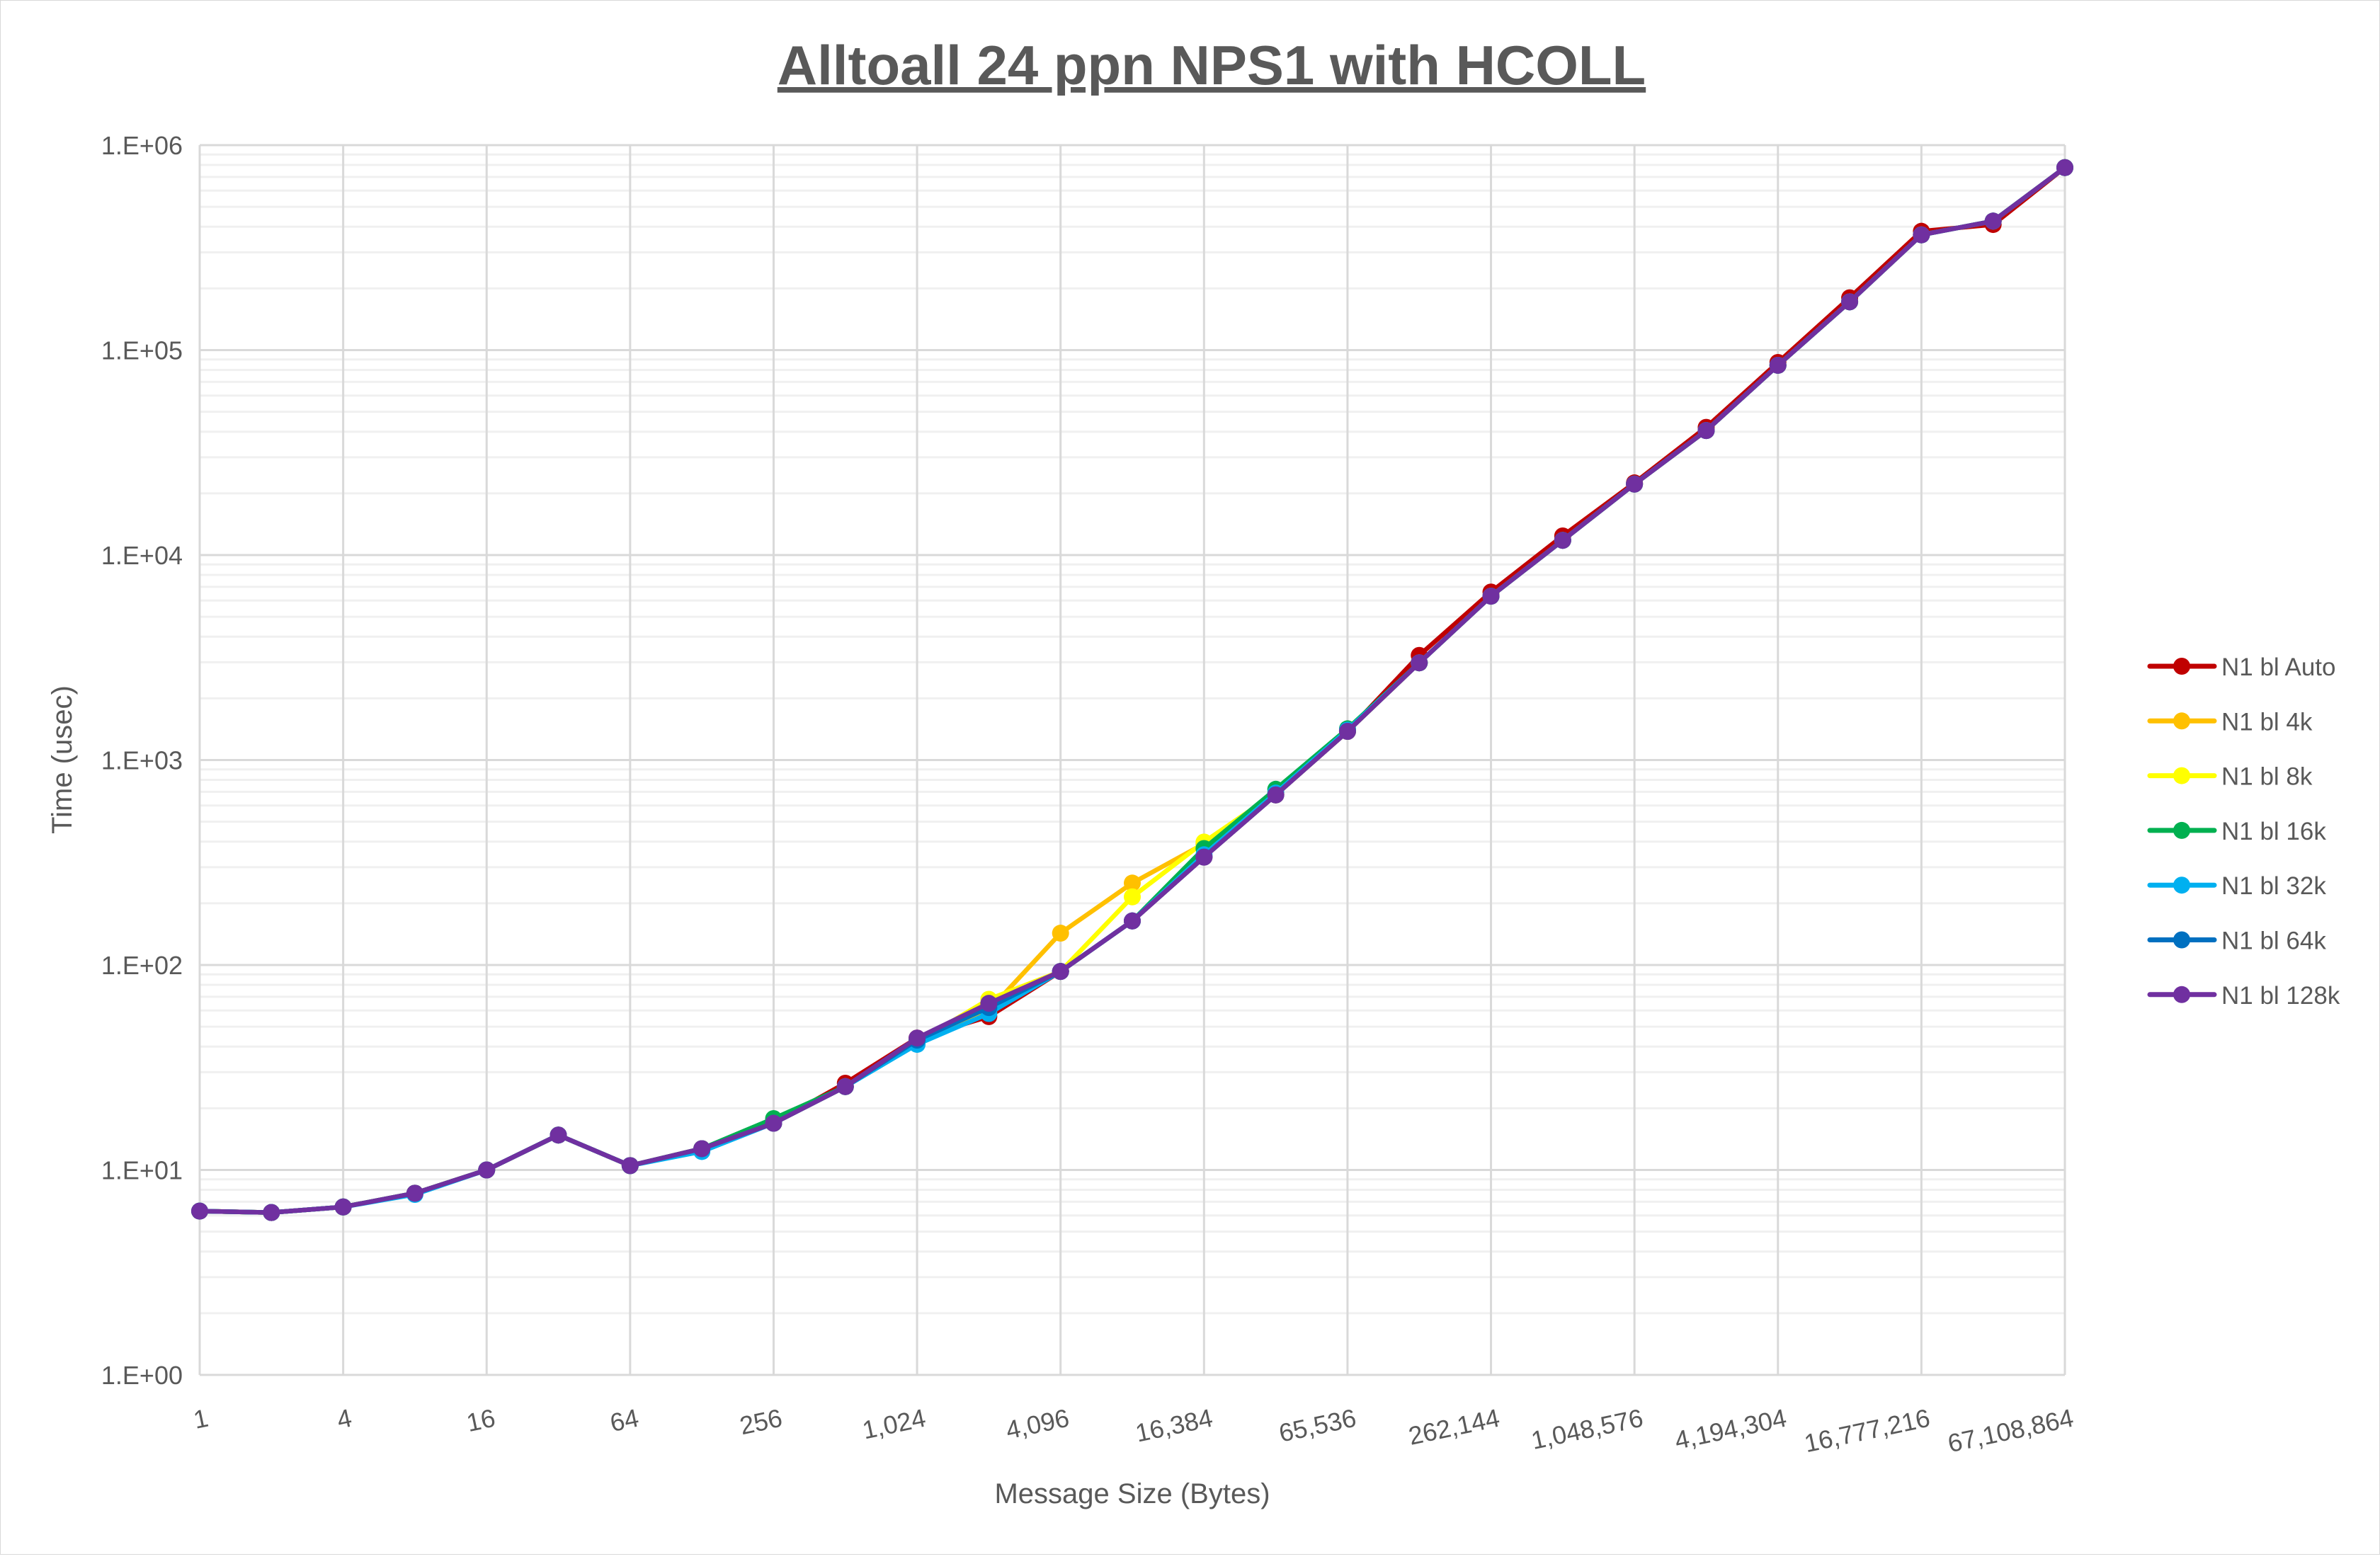 Image resolution: width=2380 pixels, height=1559 pixels. I want to click on legend-item: N1 bl 64k, so click(2236, 941).